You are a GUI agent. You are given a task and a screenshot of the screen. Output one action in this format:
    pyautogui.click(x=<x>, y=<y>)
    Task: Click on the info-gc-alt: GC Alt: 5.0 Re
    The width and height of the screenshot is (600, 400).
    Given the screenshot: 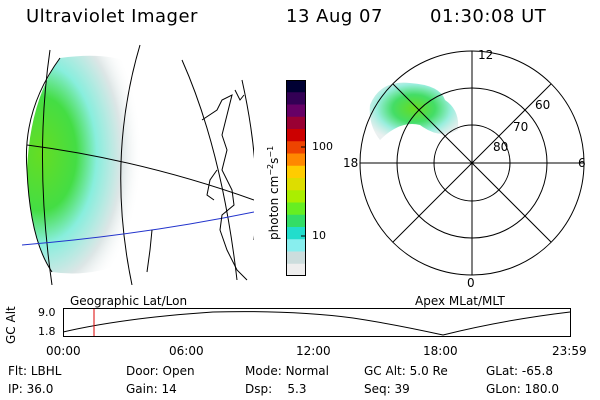 What is the action you would take?
    pyautogui.click(x=406, y=371)
    